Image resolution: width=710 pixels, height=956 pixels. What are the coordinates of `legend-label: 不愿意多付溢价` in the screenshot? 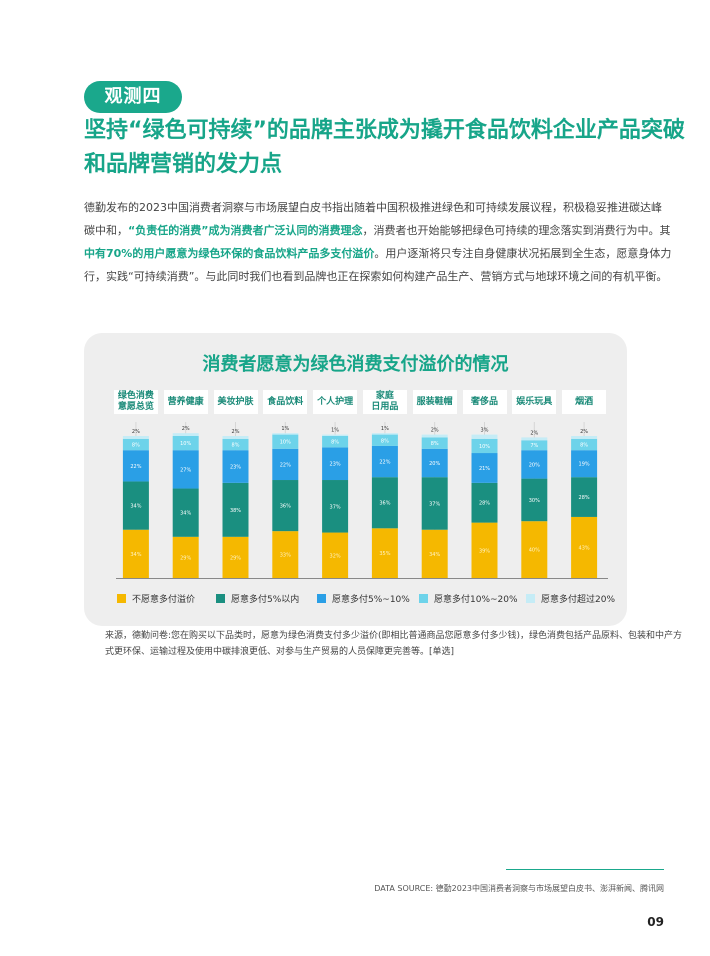 It's located at (164, 600).